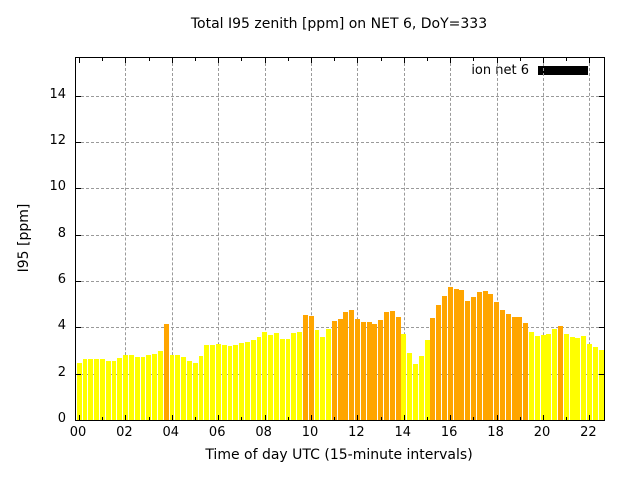  Describe the element at coordinates (403, 432) in the screenshot. I see `x-tick-label: 14` at that location.